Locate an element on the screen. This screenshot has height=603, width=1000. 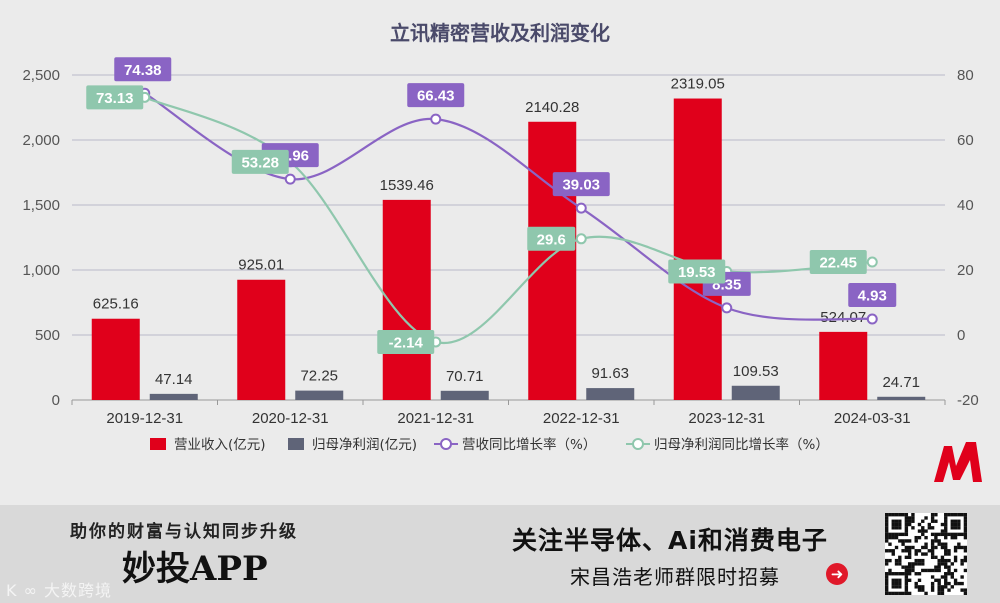
legend-label: 归母净利润(亿元) is located at coordinates (364, 444).